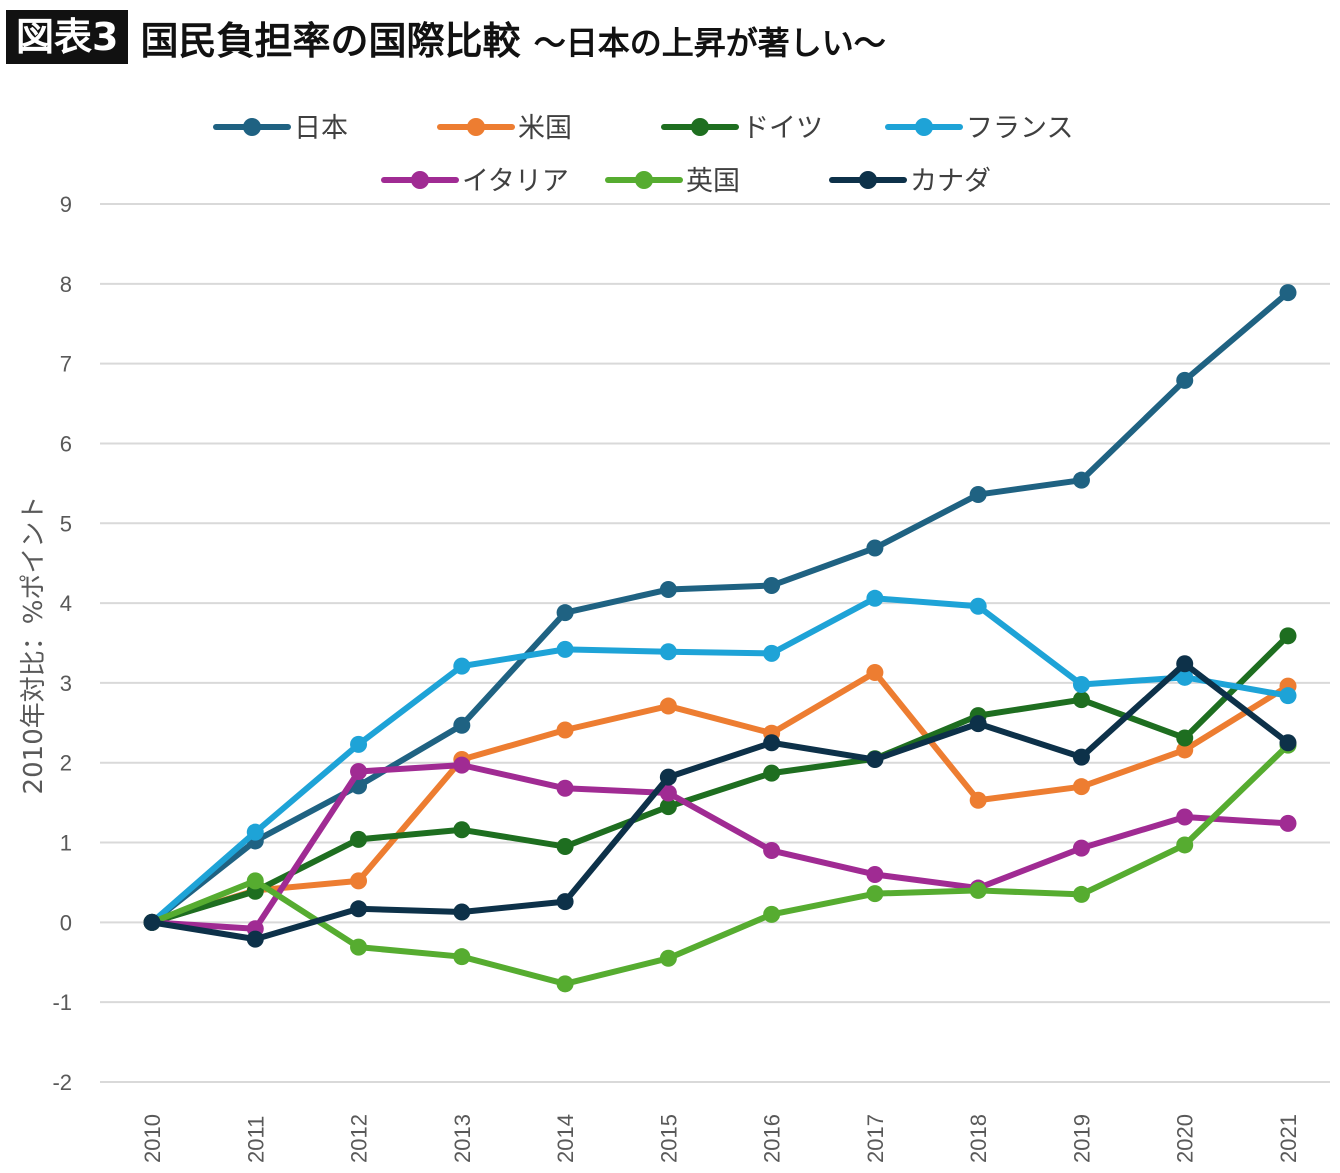  What do you see at coordinates (66, 683) in the screenshot?
I see `y-tick-label: 3` at bounding box center [66, 683].